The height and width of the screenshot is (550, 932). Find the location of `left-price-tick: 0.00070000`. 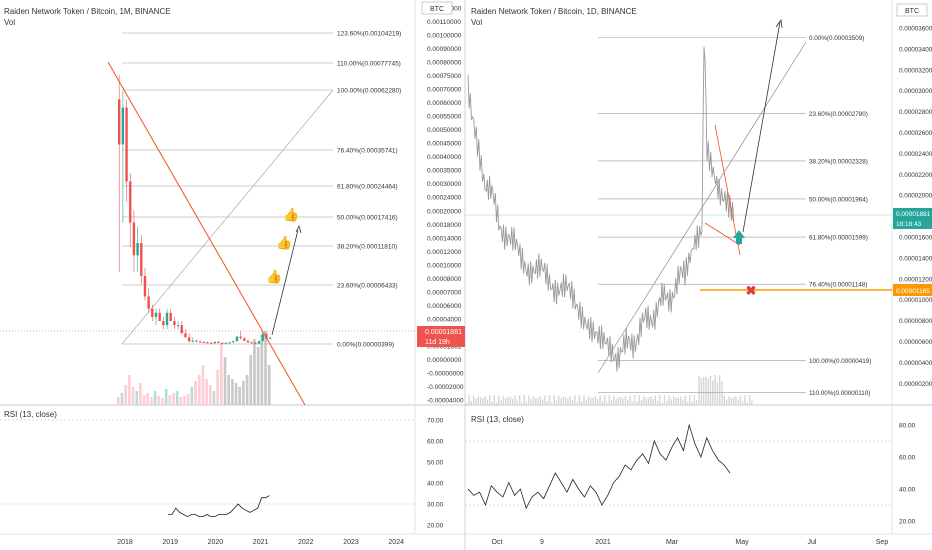

left-price-tick: 0.00070000 is located at coordinates (444, 90).